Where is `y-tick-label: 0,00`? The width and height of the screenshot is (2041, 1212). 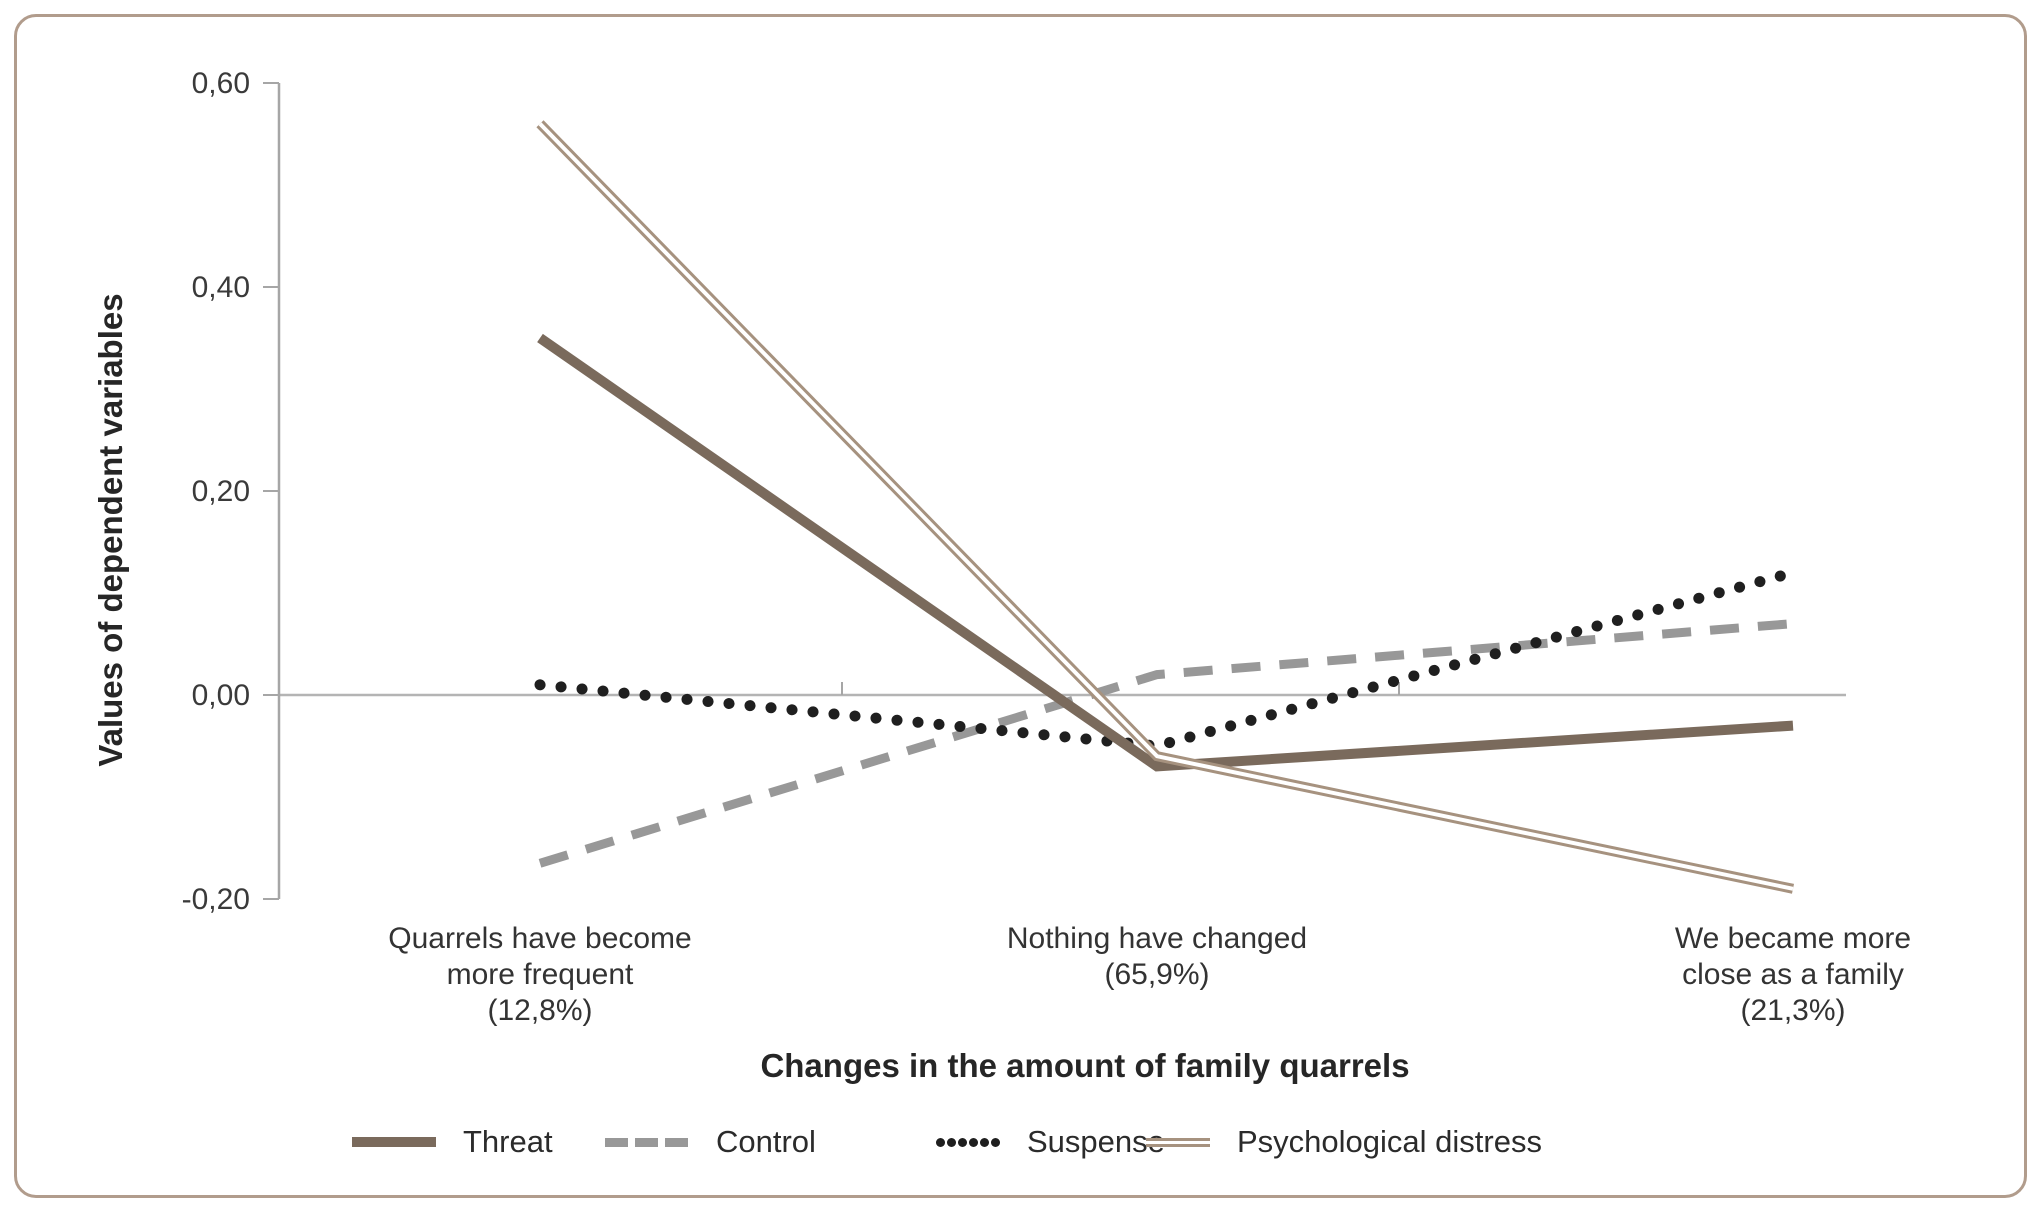
y-tick-label: 0,00 is located at coordinates (221, 695).